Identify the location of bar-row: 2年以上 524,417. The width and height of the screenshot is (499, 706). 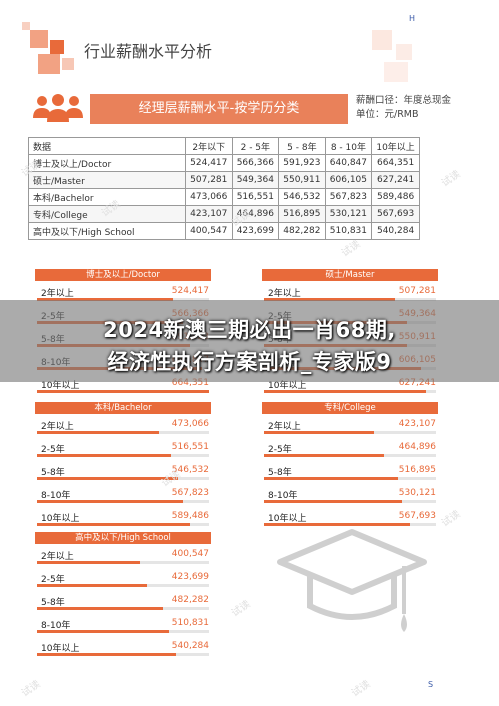
(123, 292).